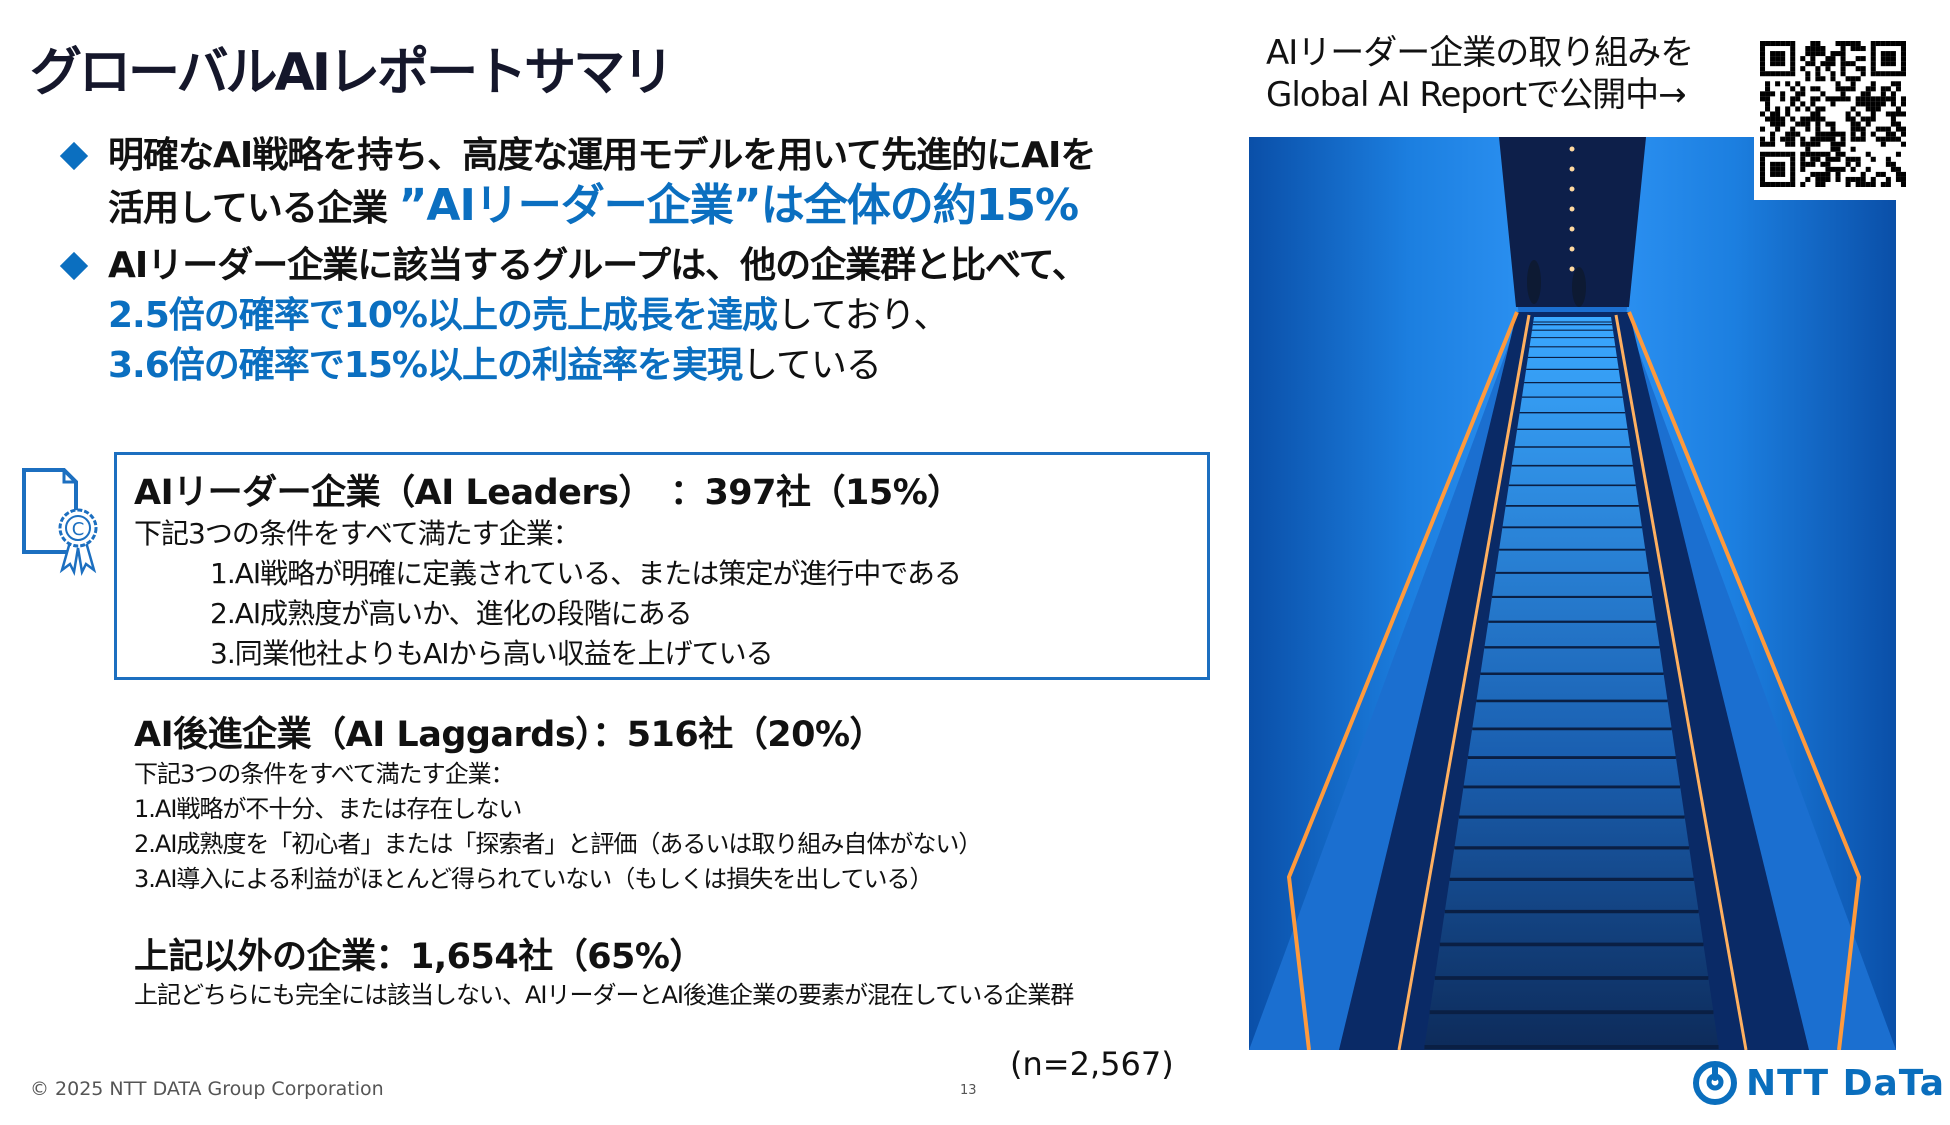 The height and width of the screenshot is (1125, 1950). Describe the element at coordinates (492, 653) in the screenshot. I see `ai-leaders-item: 3.同業他社よりもAIから高い収益を上げている` at that location.